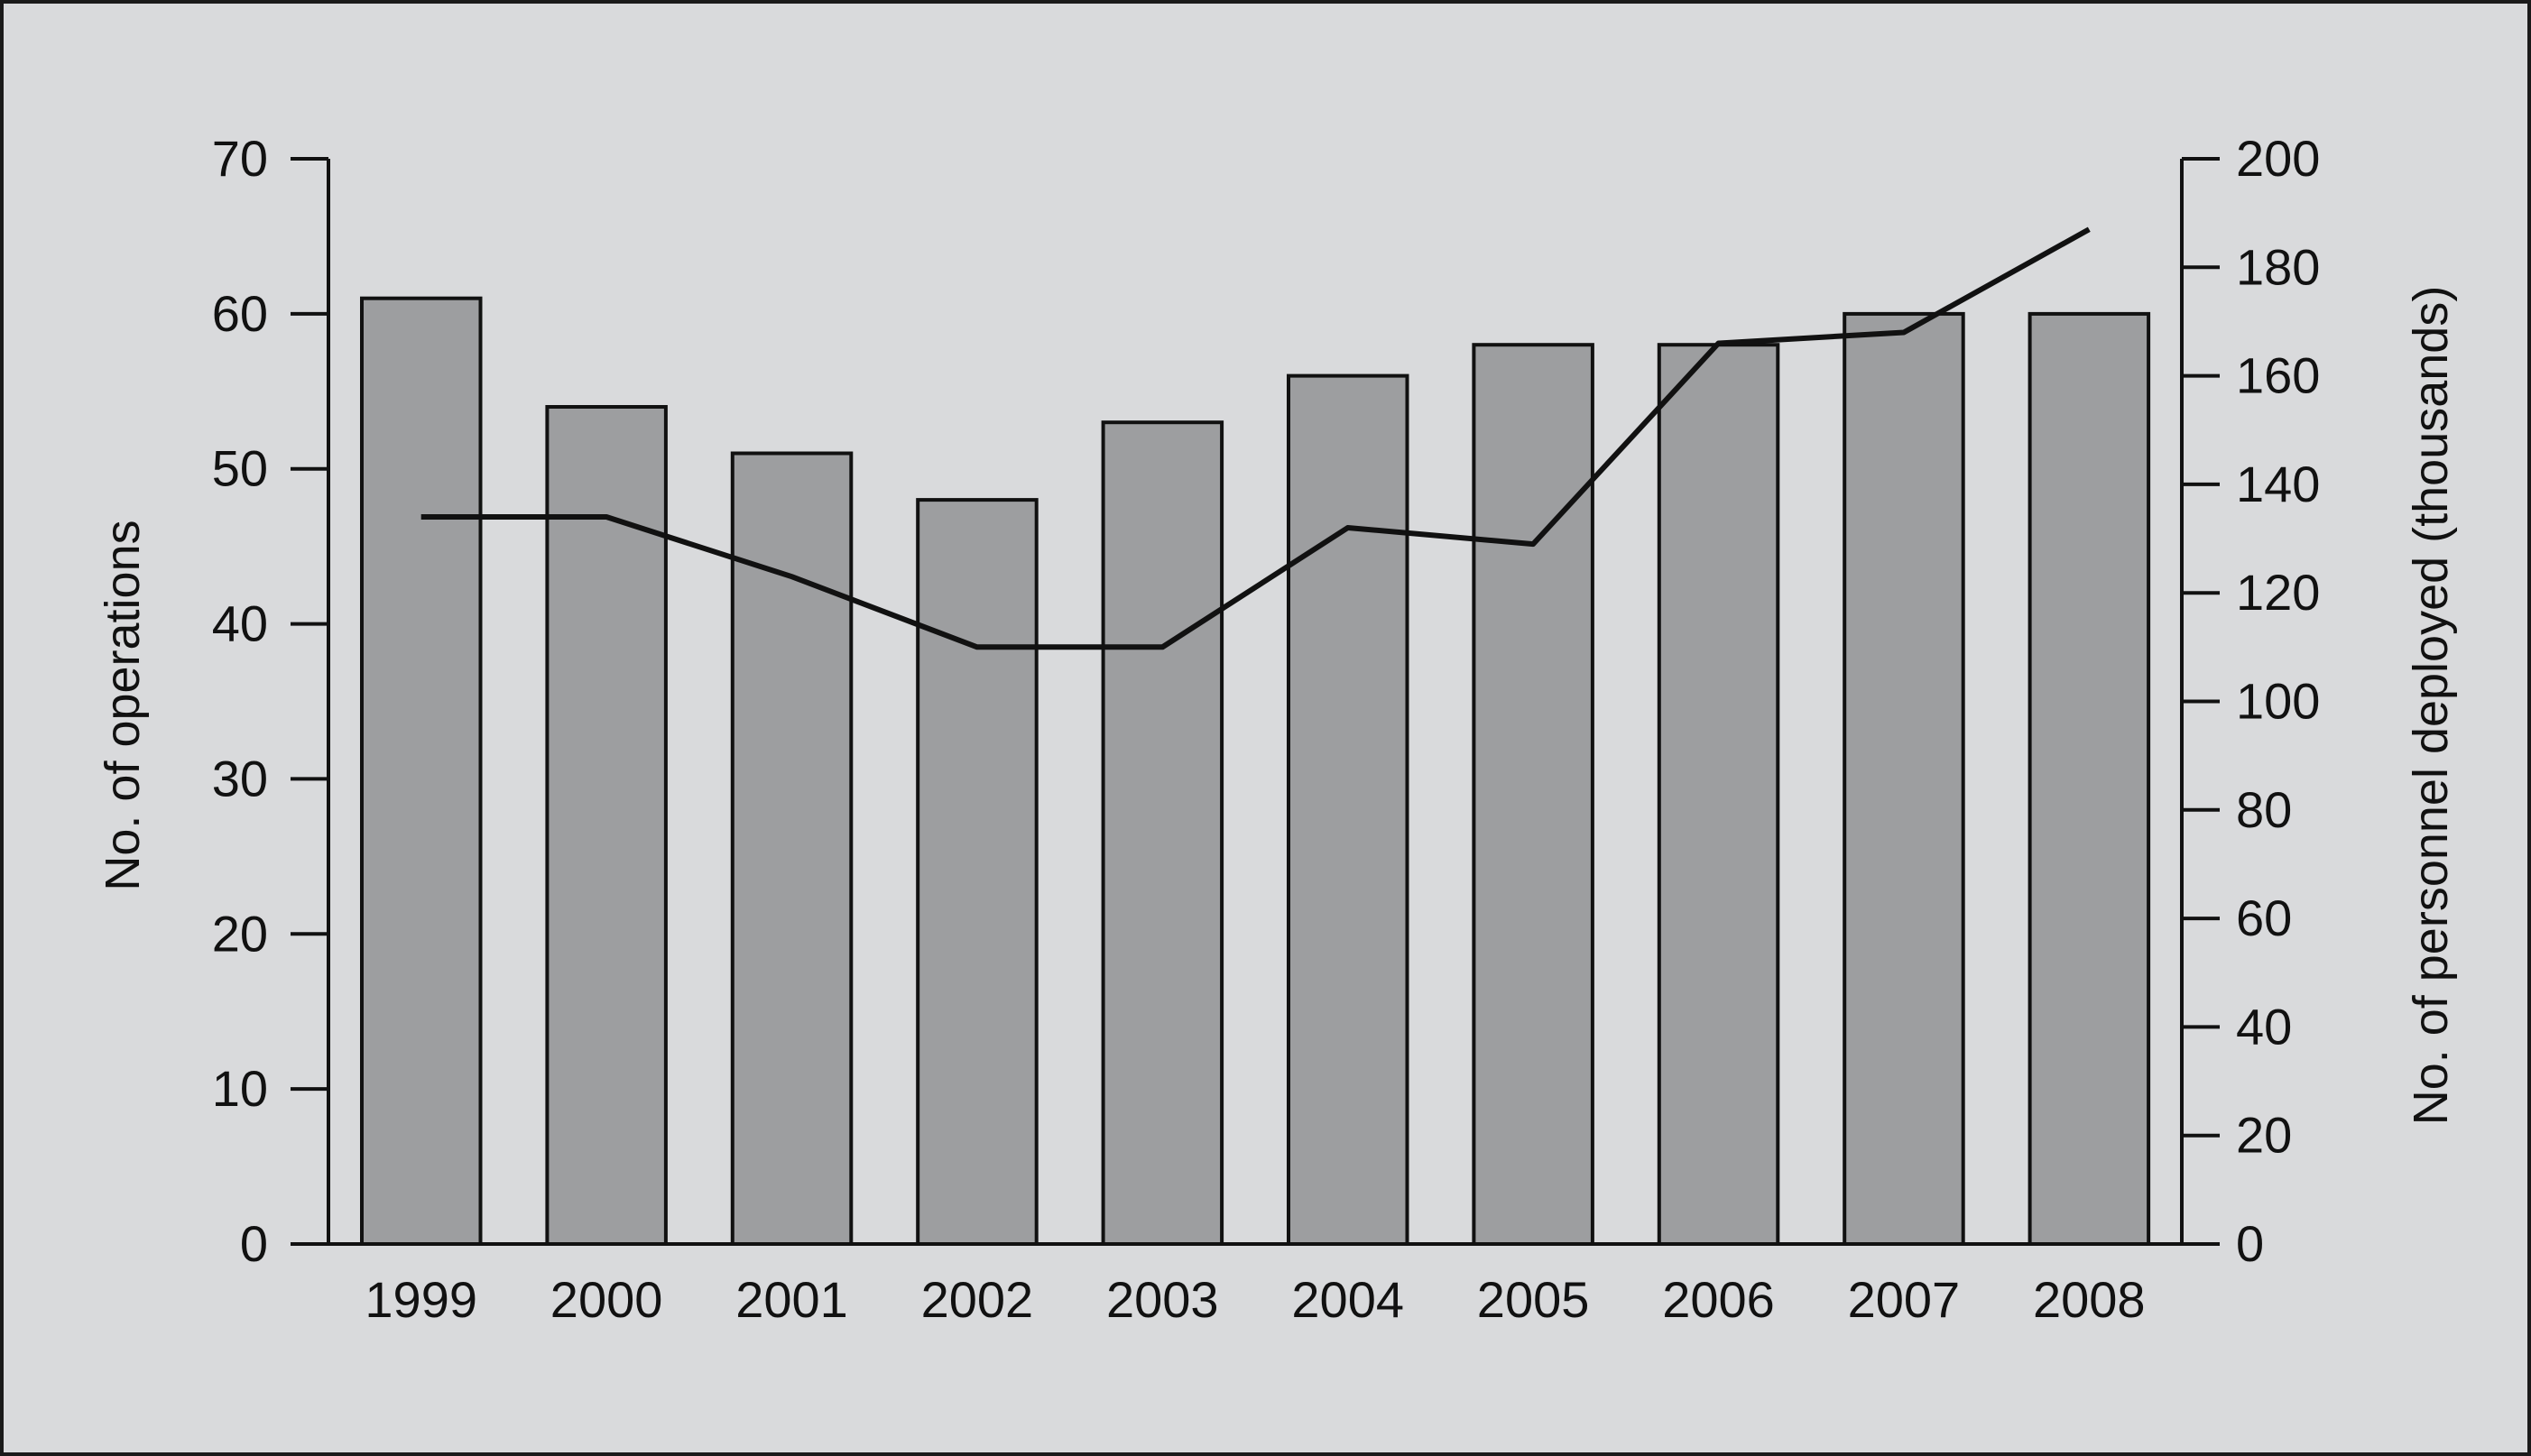 This screenshot has width=2531, height=1456. Describe the element at coordinates (1533, 1299) in the screenshot. I see `x-tick-label: 2005` at that location.